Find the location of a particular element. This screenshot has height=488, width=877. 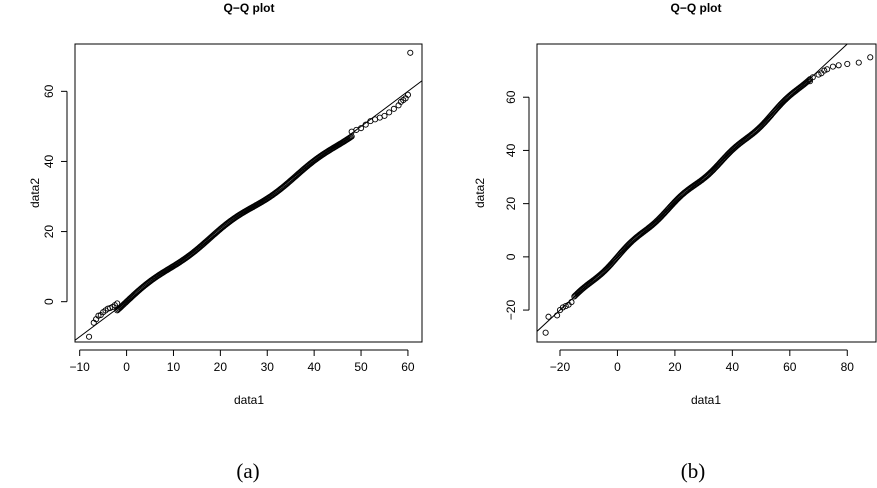

x-tick-label: 50 is located at coordinates (361, 367).